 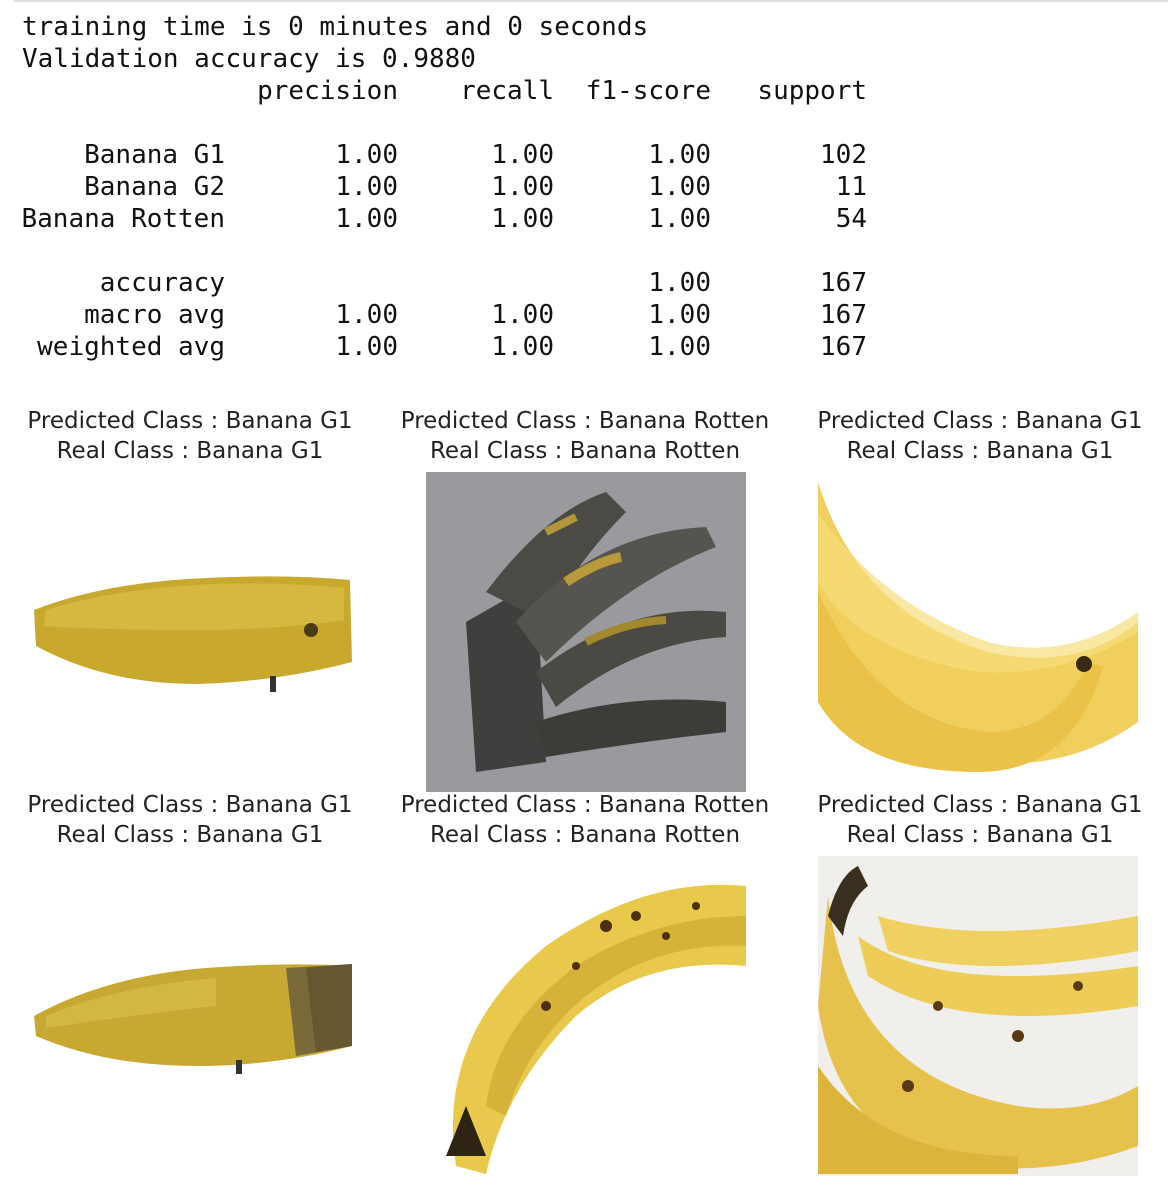 I want to click on report-row: Banana Rotten 1.00 1.00 1.00 54, so click(x=440, y=219).